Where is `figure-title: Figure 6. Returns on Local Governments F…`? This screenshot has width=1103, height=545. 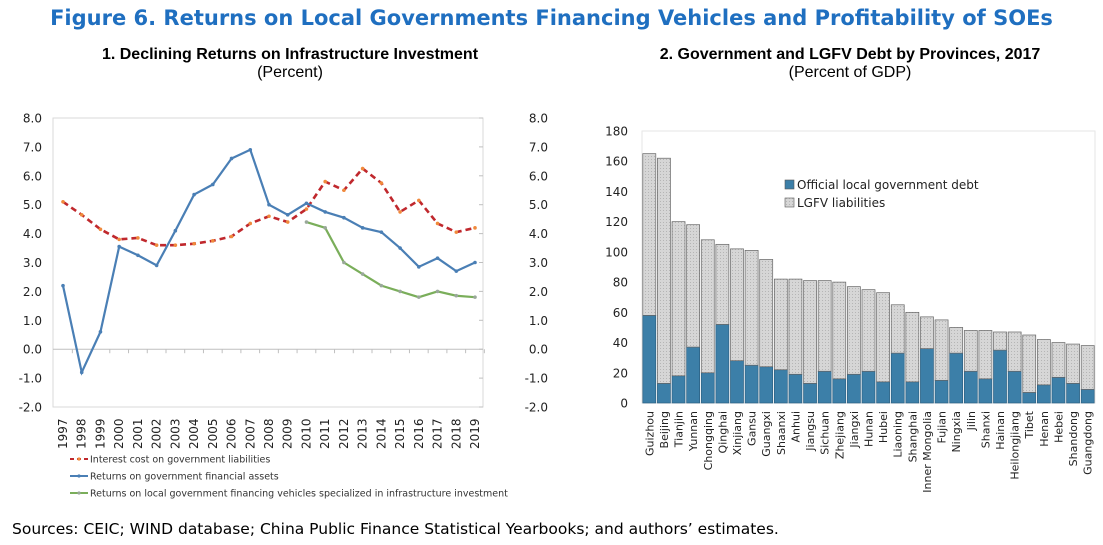 figure-title: Figure 6. Returns on Local Governments F… is located at coordinates (551, 18).